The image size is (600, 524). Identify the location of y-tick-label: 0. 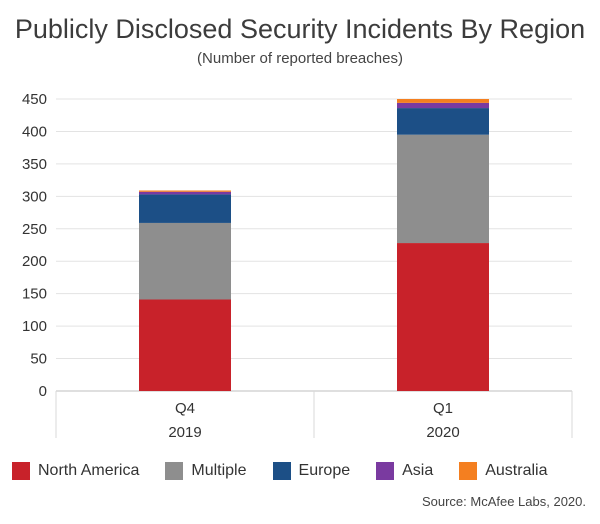
(43, 391).